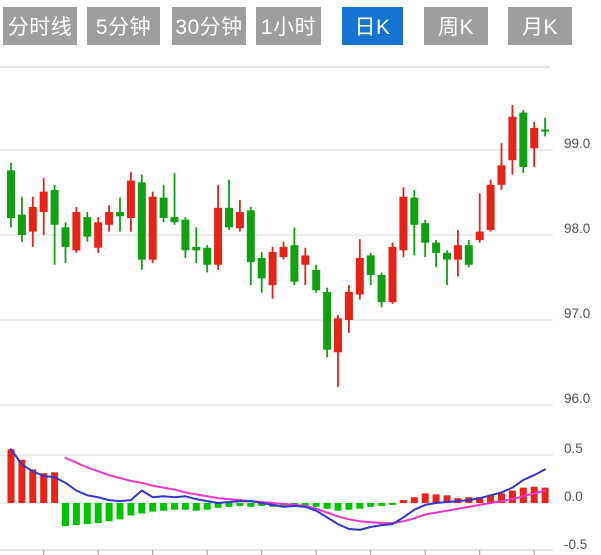 The width and height of the screenshot is (601, 555). Describe the element at coordinates (288, 26) in the screenshot. I see `tab-1hour: 1小时` at that location.